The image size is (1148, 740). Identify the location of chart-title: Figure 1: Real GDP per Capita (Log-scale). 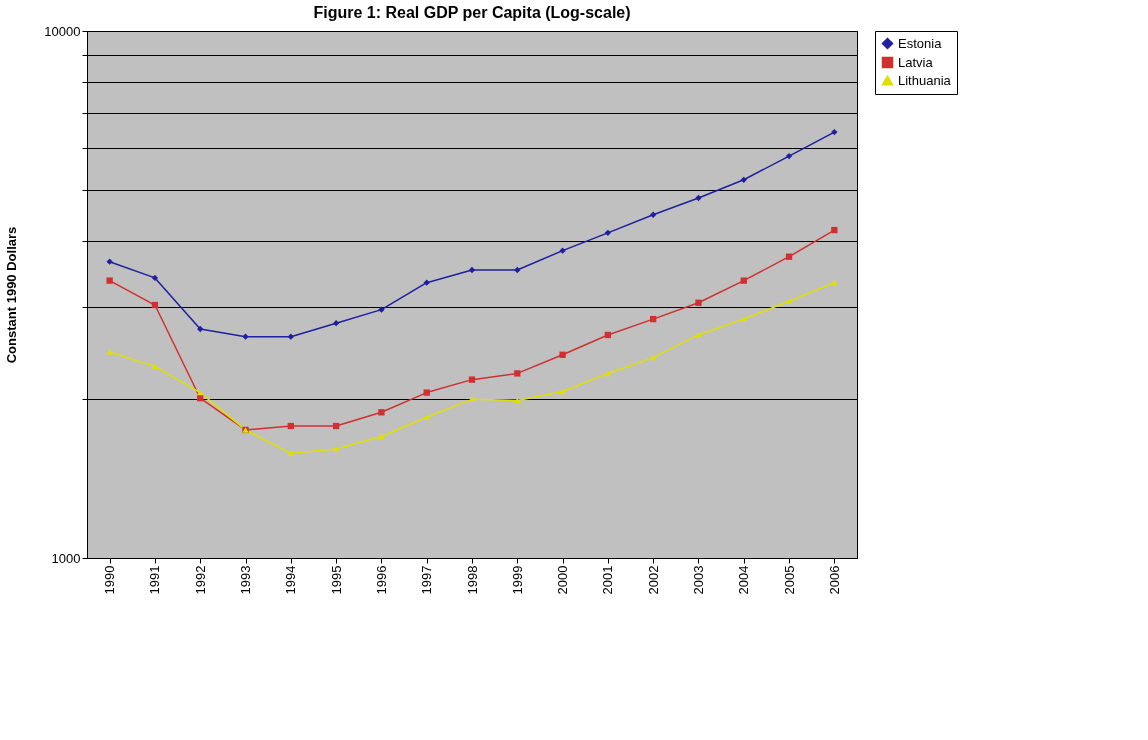
(472, 12).